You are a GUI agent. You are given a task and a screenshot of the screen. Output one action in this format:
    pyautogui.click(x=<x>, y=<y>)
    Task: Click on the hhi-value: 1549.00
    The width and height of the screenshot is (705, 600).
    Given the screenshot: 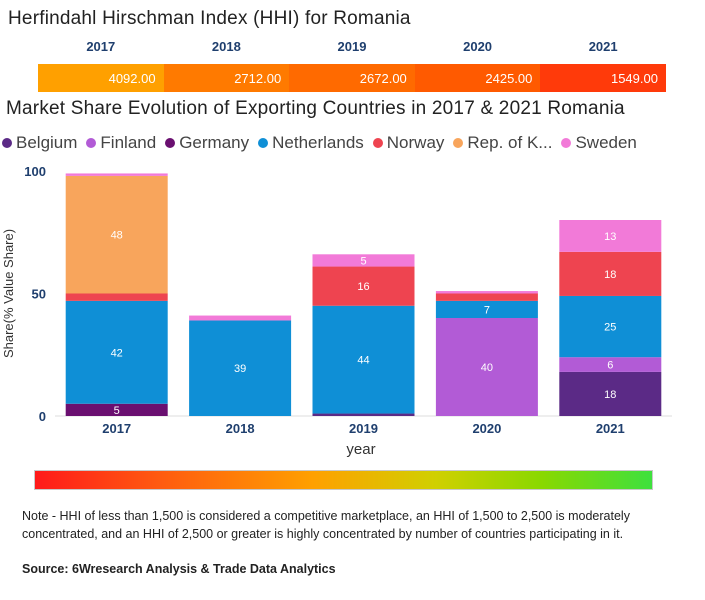 What is the action you would take?
    pyautogui.click(x=634, y=78)
    